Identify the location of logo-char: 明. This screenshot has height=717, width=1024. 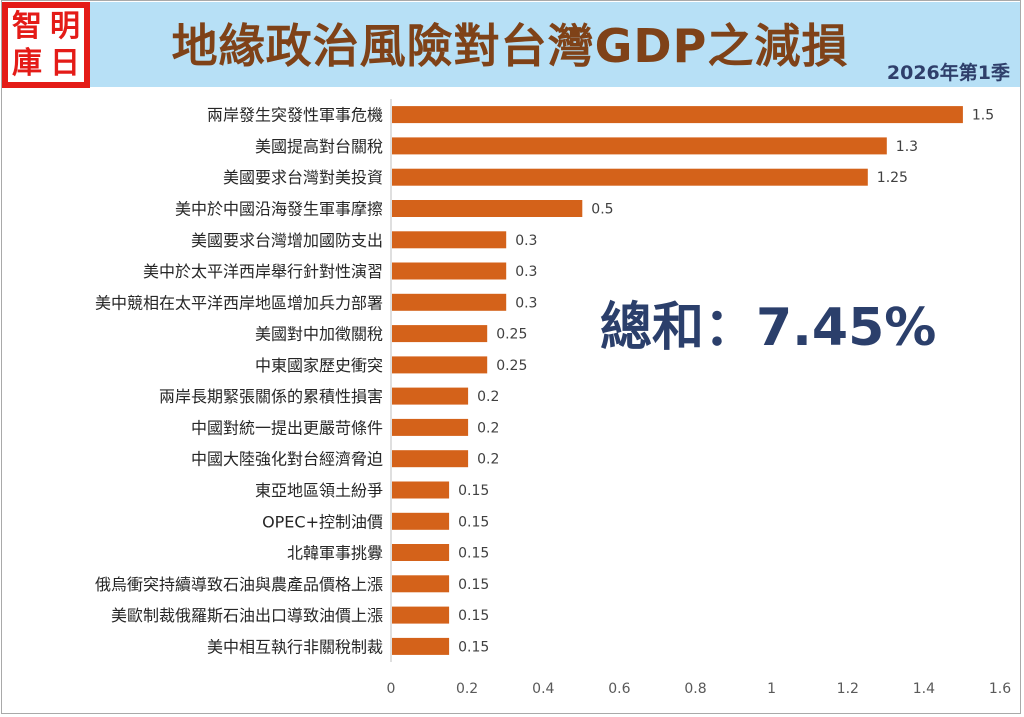
(65, 26).